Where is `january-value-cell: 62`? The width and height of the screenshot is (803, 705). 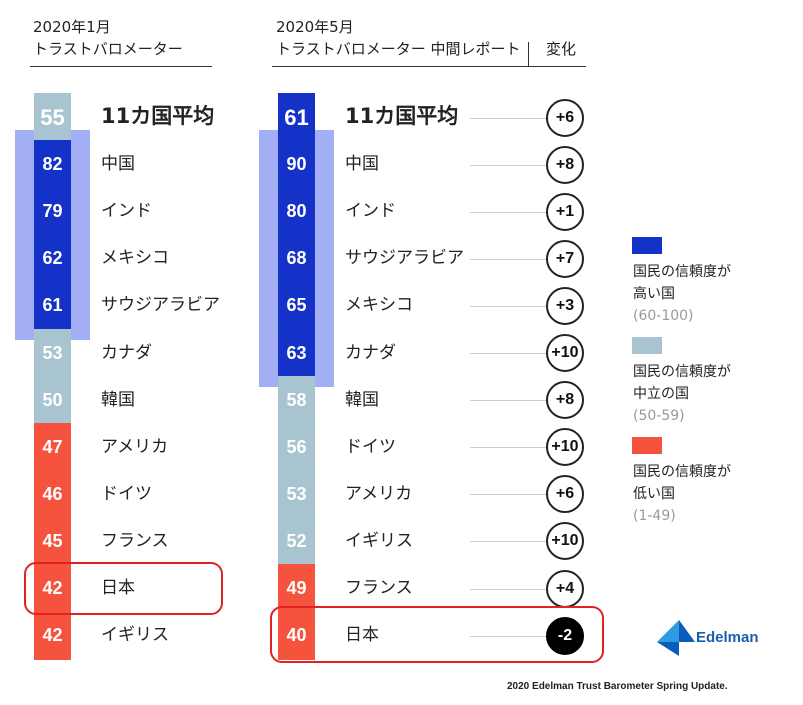 january-value-cell: 62 is located at coordinates (52, 259).